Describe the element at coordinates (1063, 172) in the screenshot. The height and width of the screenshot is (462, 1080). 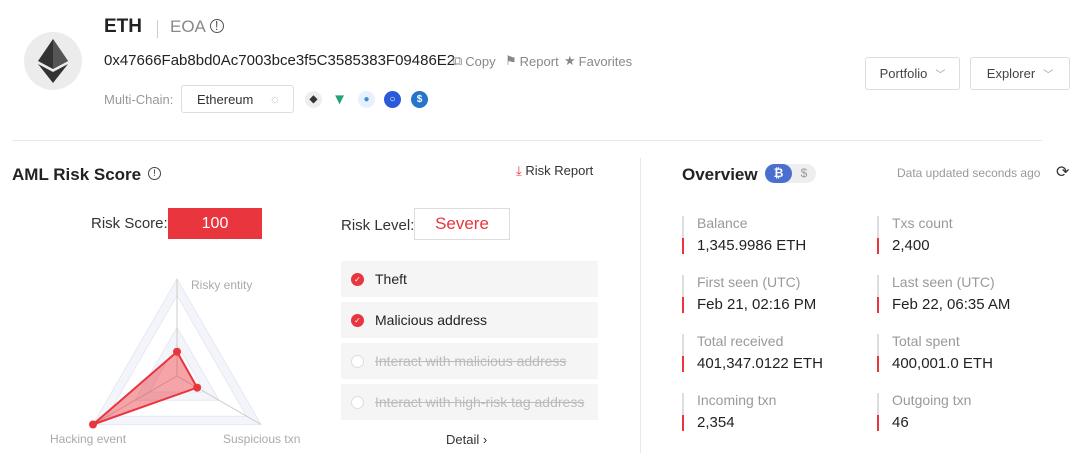
I see `refresh-icon: ⟳` at that location.